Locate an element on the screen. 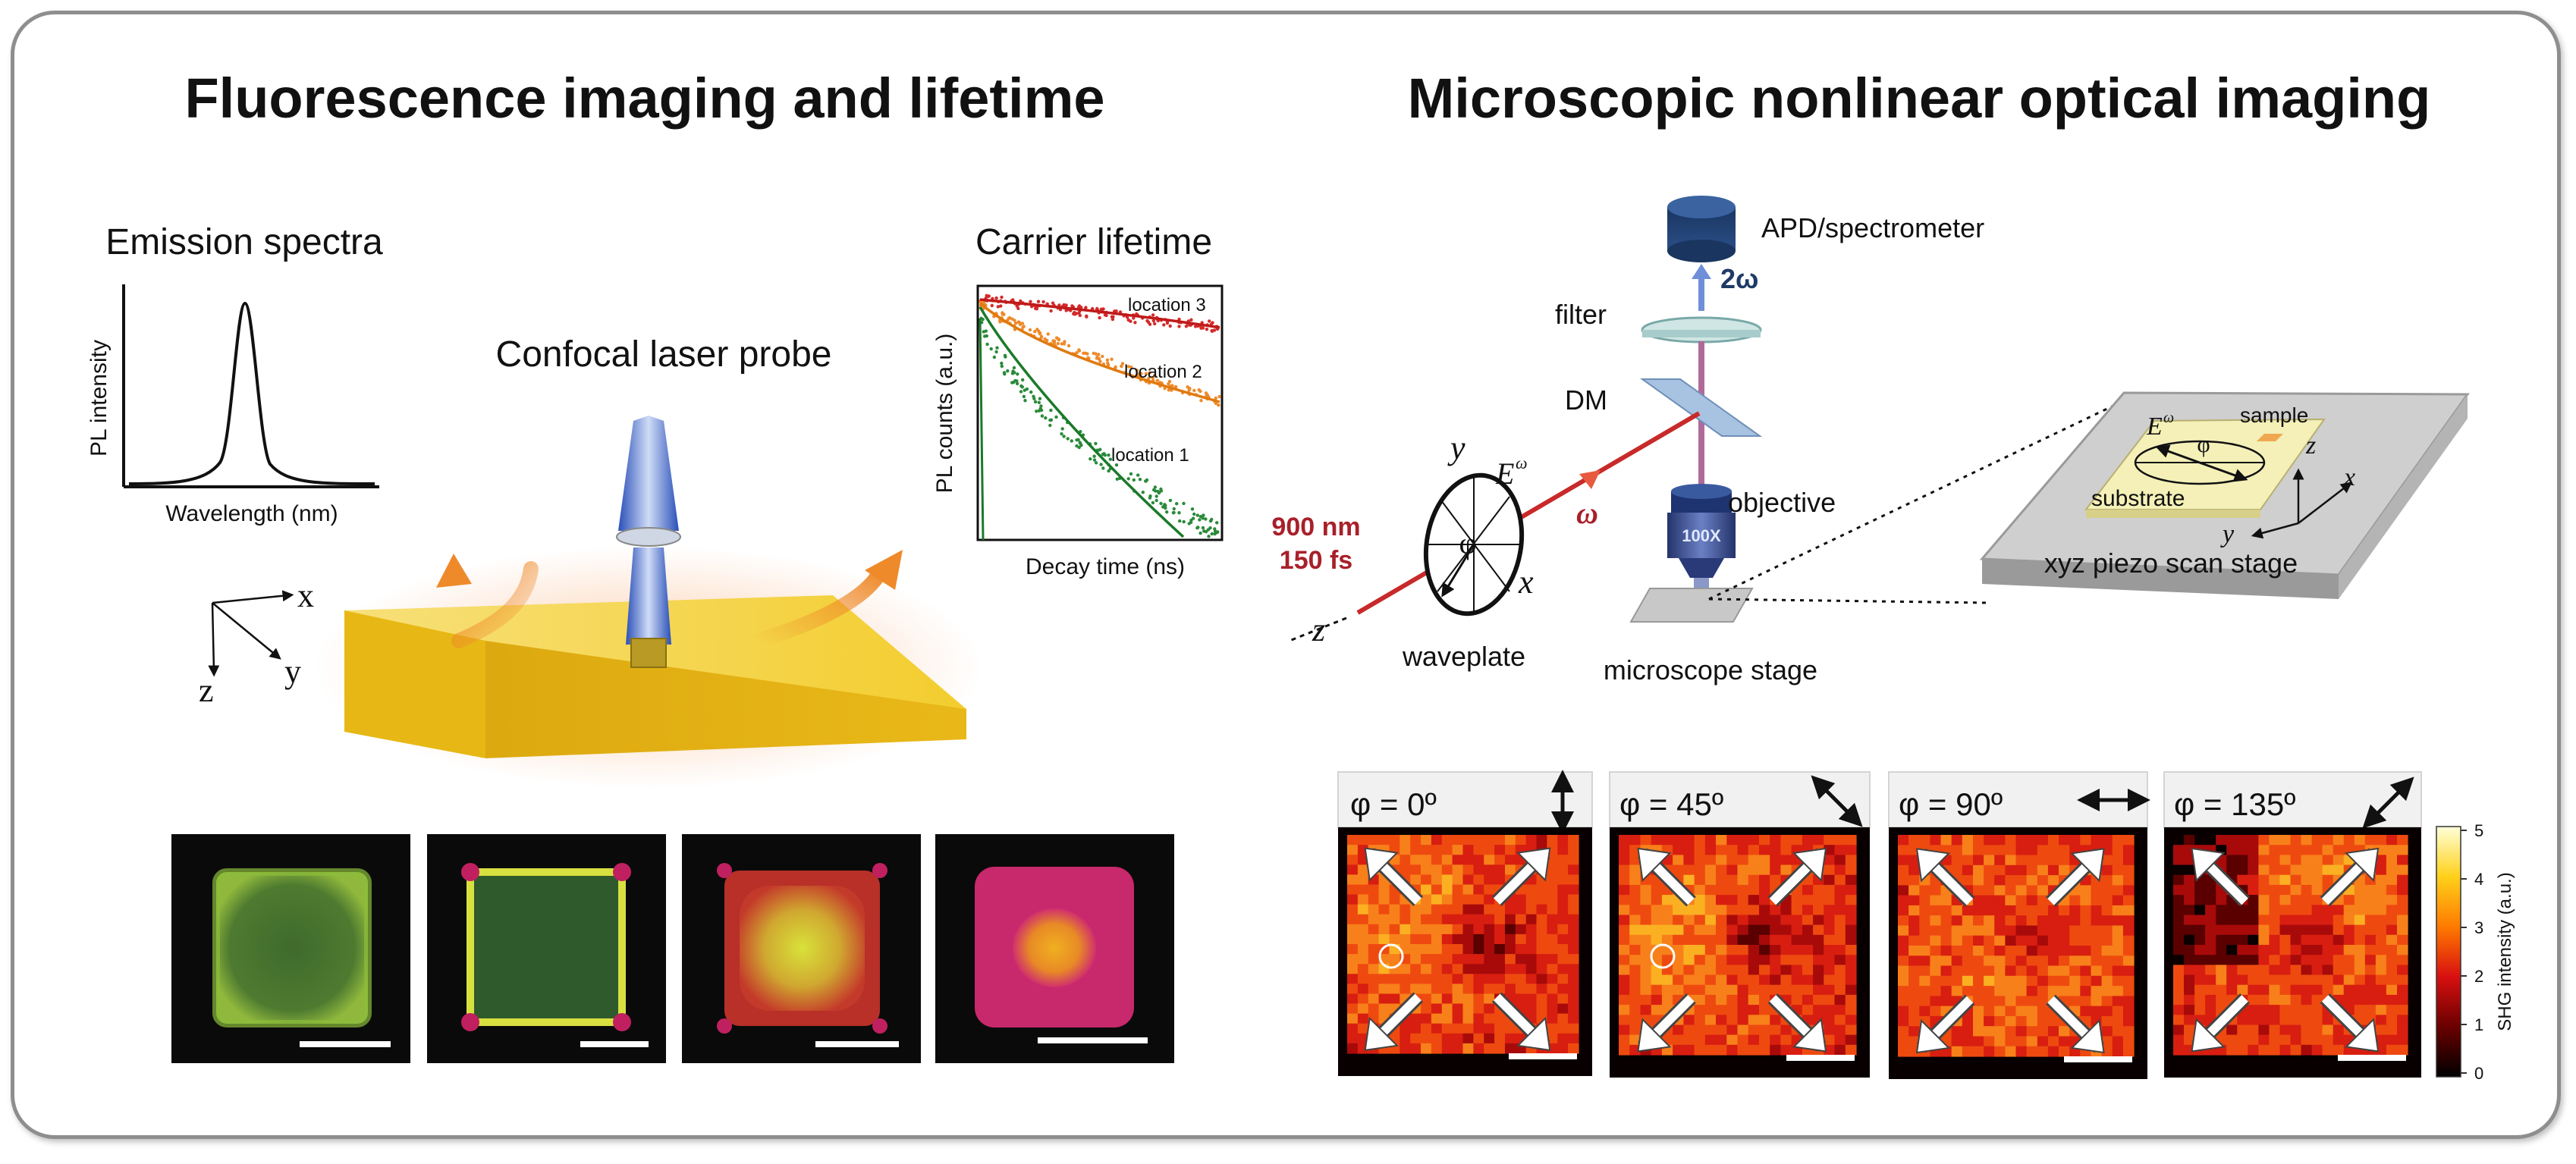  shg-panel-4-label: φ = 135º is located at coordinates (2235, 804).